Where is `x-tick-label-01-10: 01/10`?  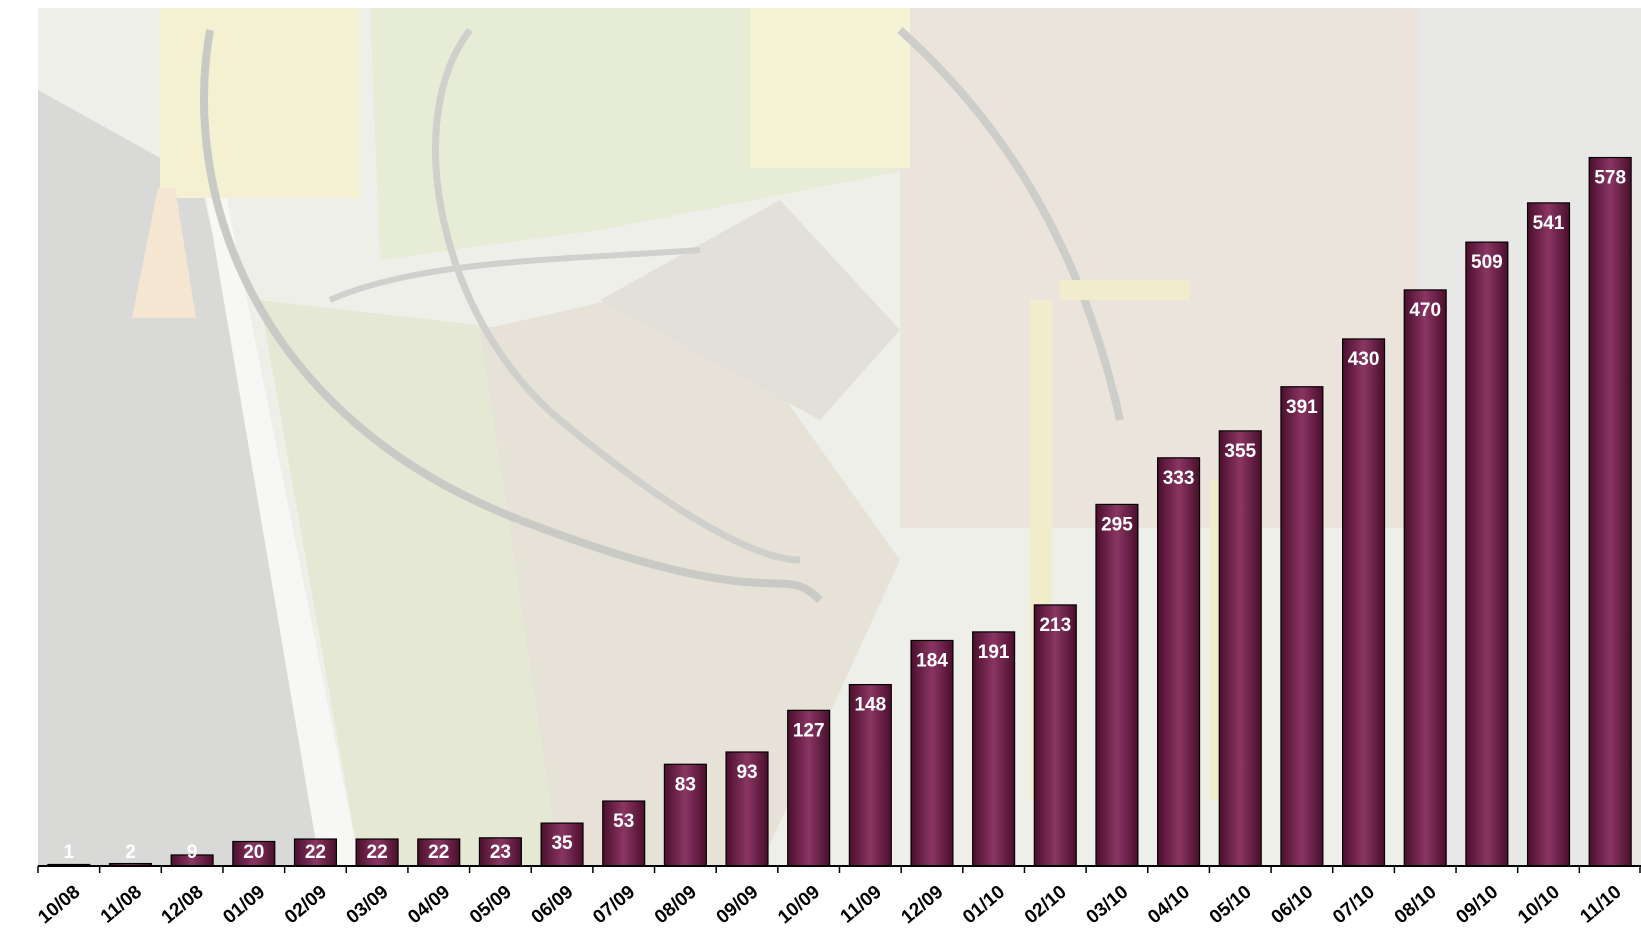 x-tick-label-01-10: 01/10 is located at coordinates (984, 905).